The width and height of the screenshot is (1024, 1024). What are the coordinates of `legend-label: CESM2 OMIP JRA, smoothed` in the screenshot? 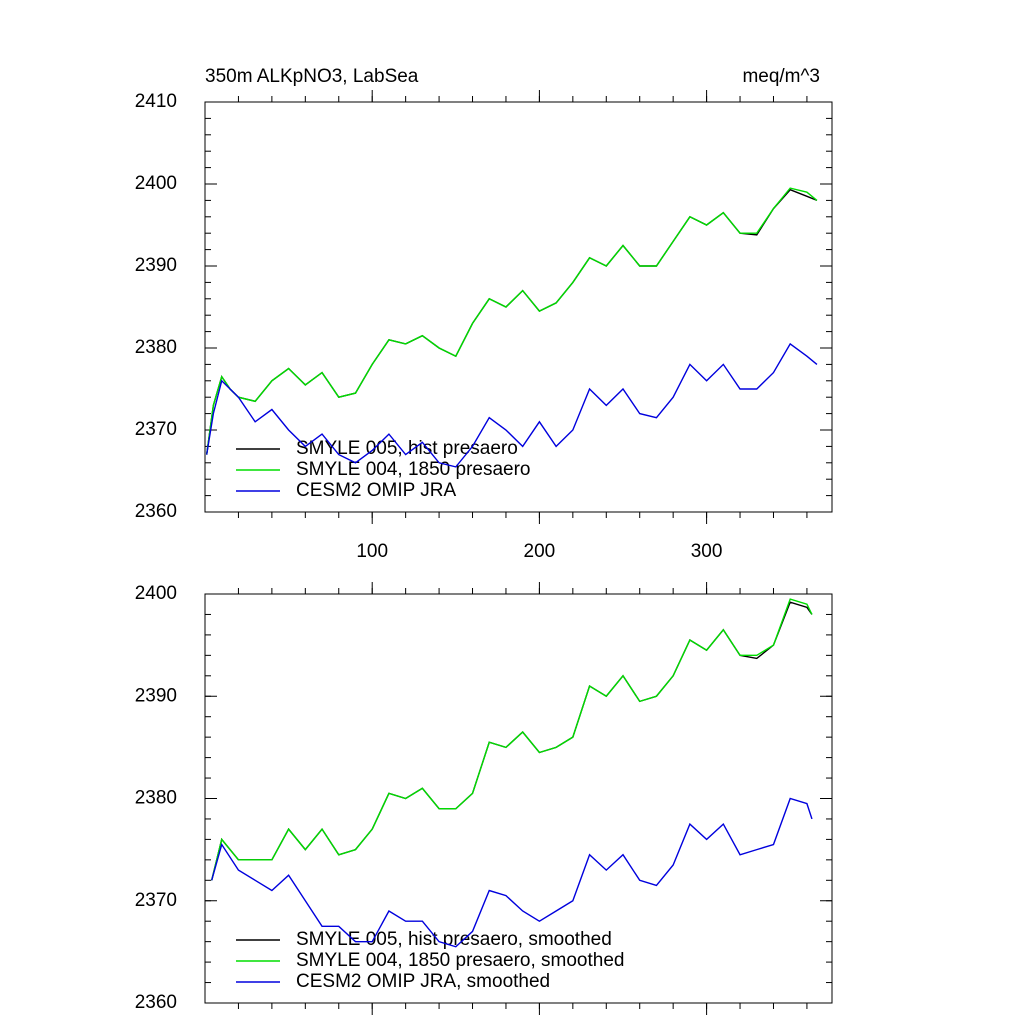 It's located at (423, 981).